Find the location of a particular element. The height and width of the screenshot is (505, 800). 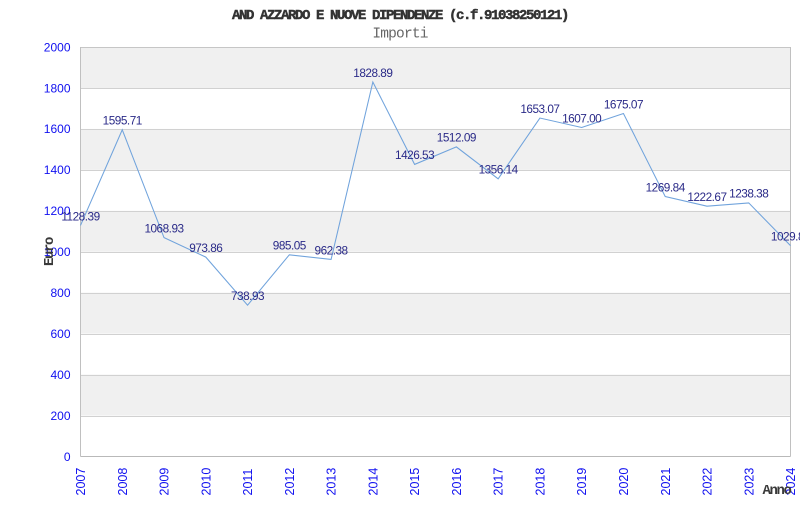

svg-text: 2018 is located at coordinates (540, 482).